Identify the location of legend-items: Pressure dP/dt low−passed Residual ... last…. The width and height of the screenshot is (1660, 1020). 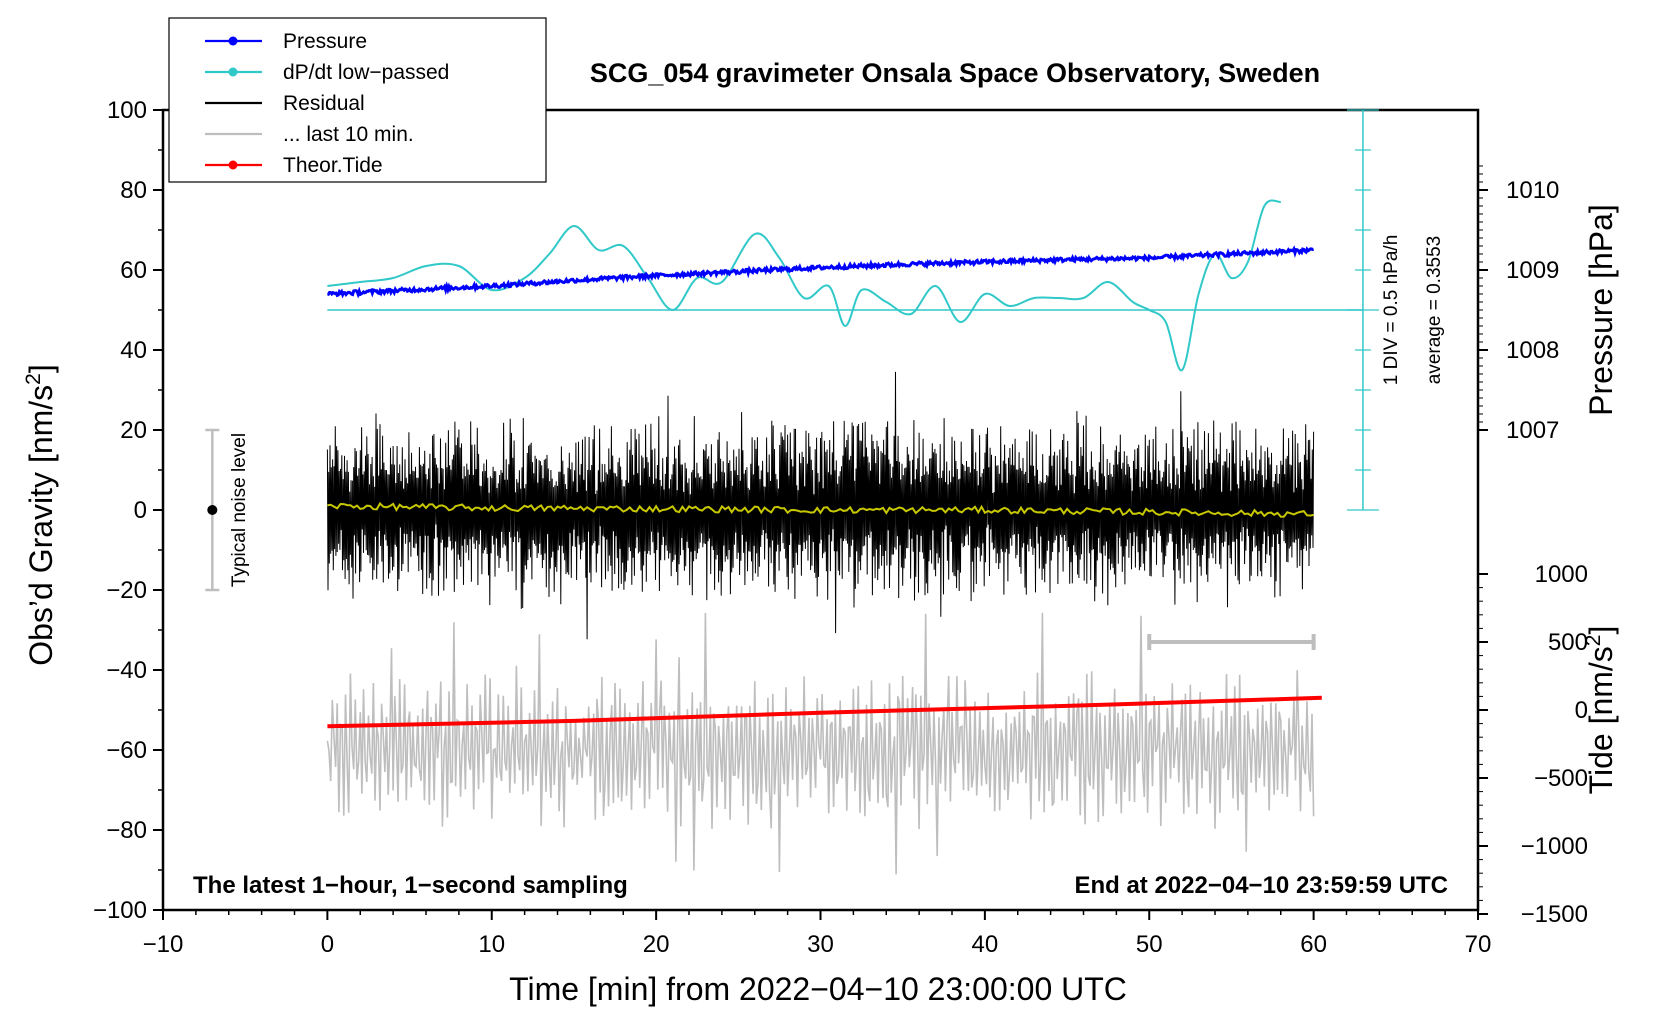
(327, 103).